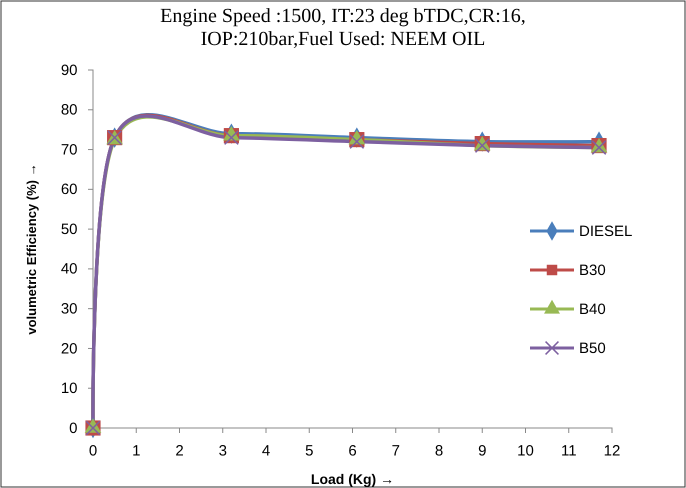  I want to click on legend-label: B40, so click(592, 309).